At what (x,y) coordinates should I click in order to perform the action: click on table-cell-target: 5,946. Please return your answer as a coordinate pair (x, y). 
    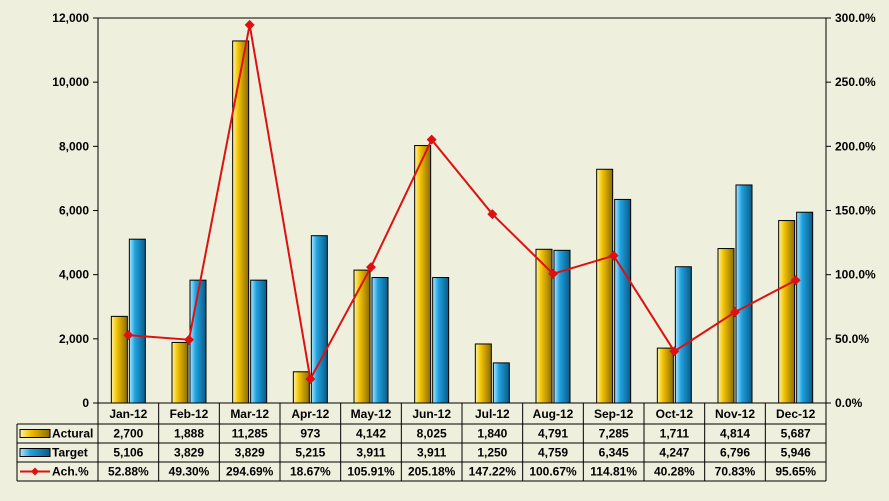
    Looking at the image, I should click on (796, 453).